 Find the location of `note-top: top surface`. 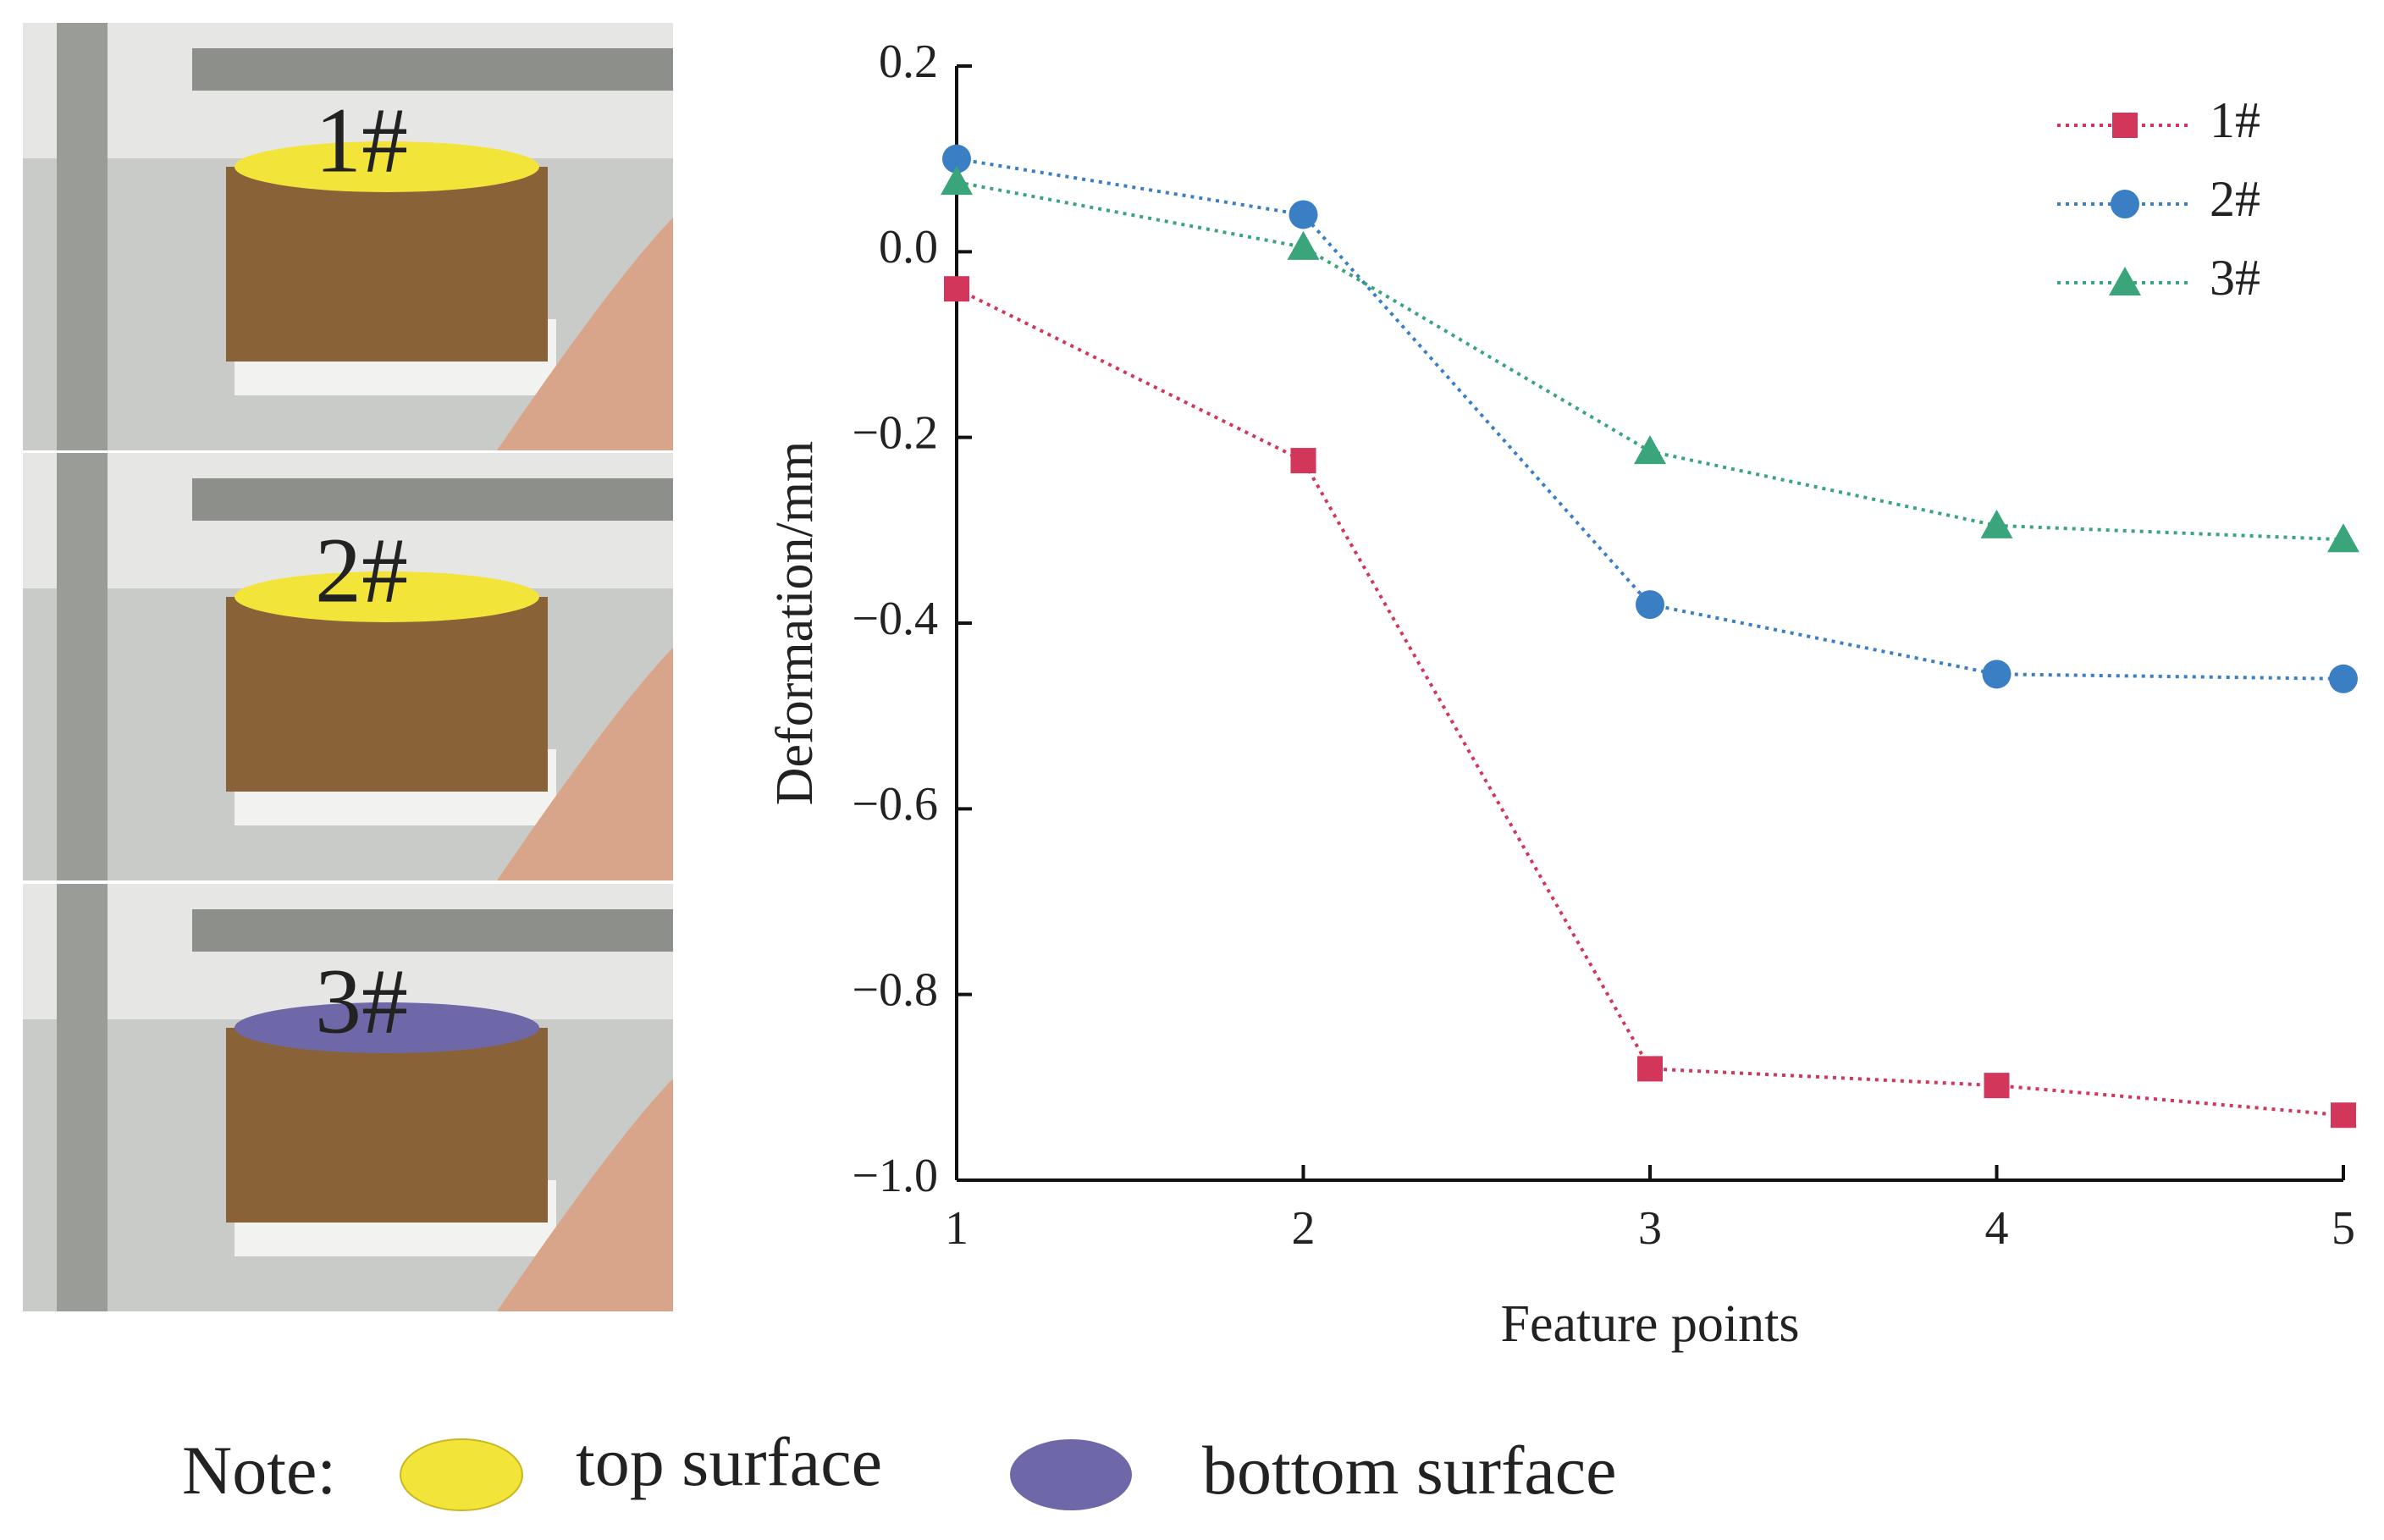

note-top: top surface is located at coordinates (729, 1461).